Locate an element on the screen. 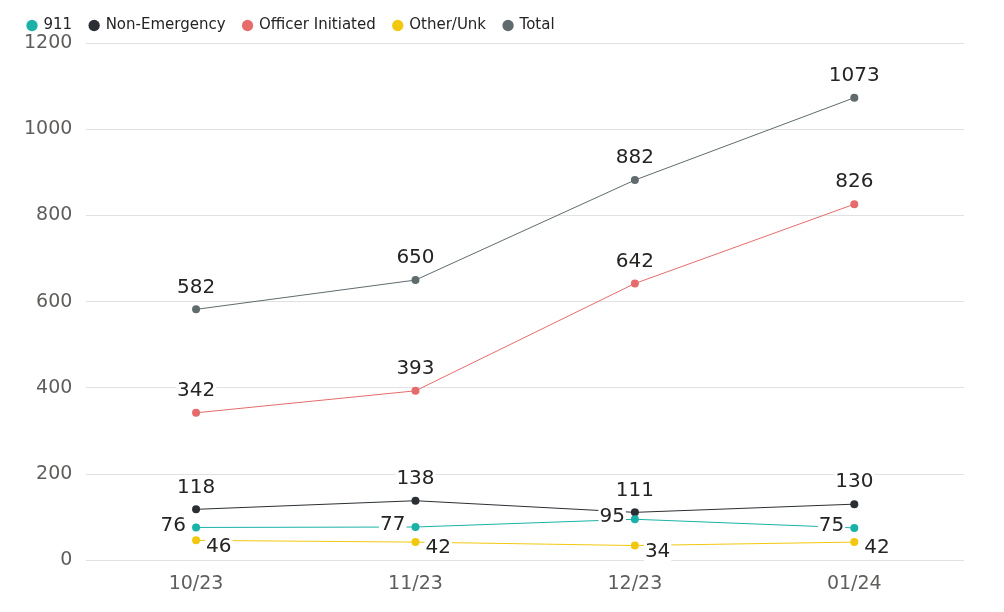 The height and width of the screenshot is (612, 1004). data-label: 76 is located at coordinates (173, 523).